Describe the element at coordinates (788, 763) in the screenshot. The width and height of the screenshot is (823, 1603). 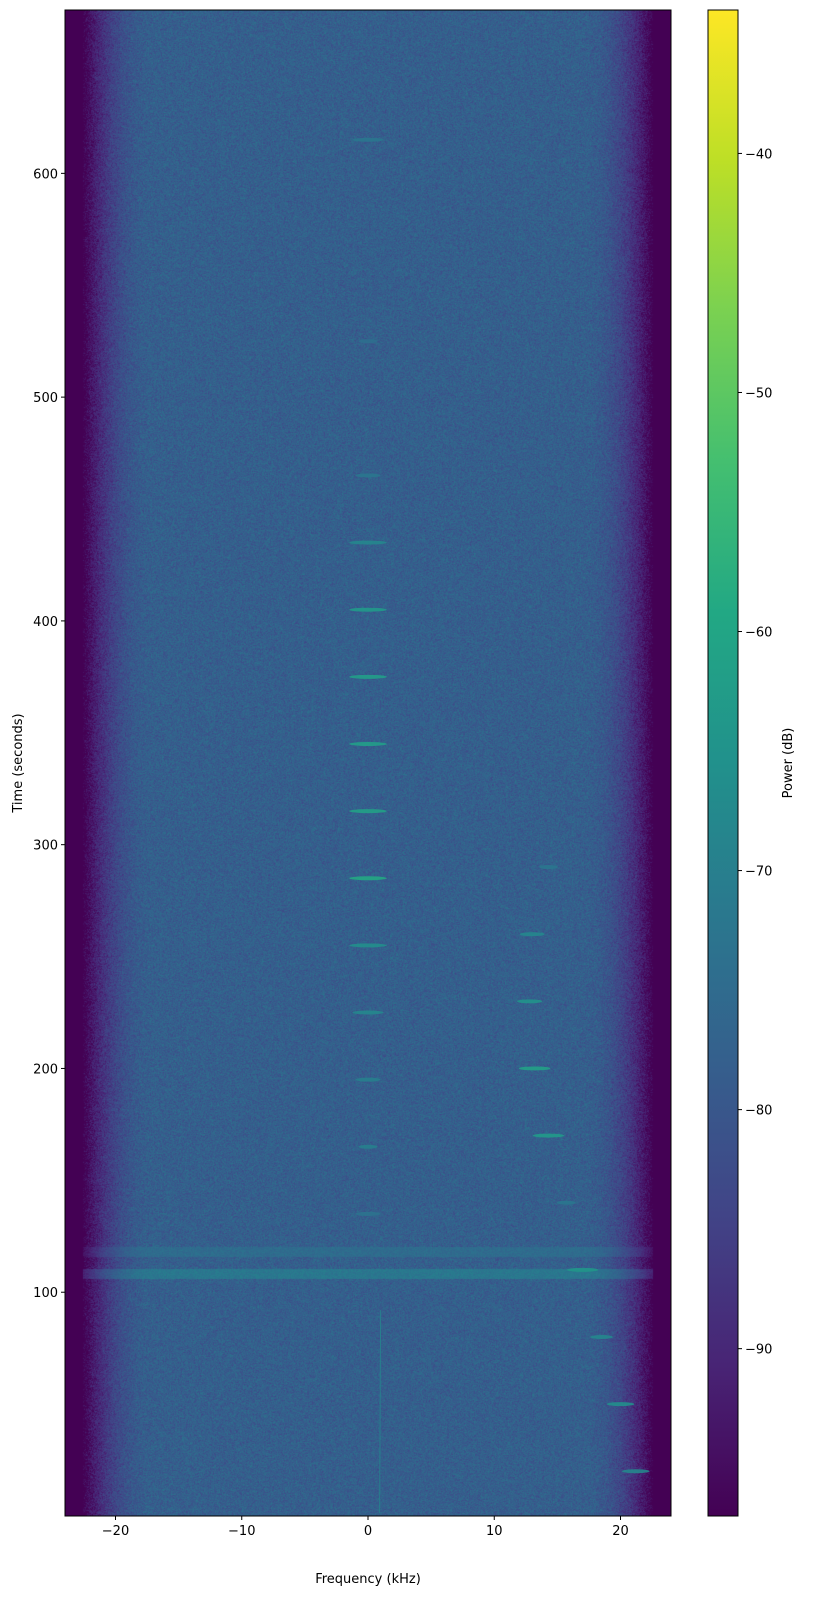
I see `colorbar-label: Power (dB)` at that location.